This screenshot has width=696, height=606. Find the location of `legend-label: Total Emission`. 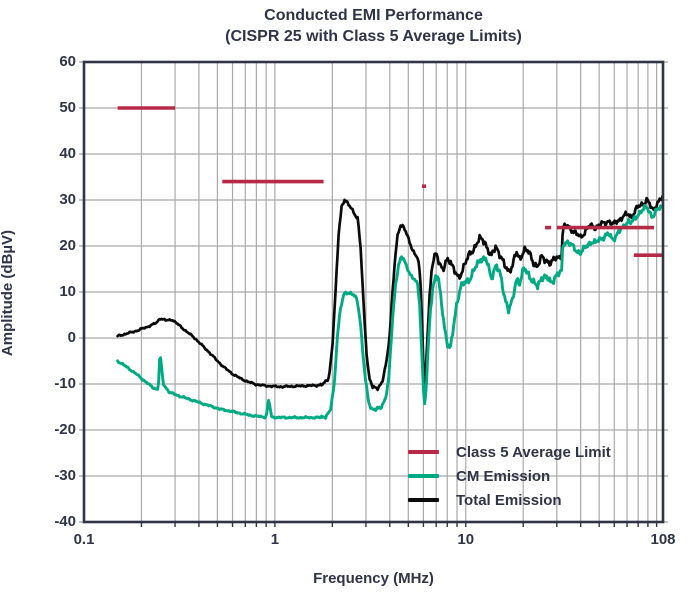

legend-label: Total Emission is located at coordinates (509, 500).